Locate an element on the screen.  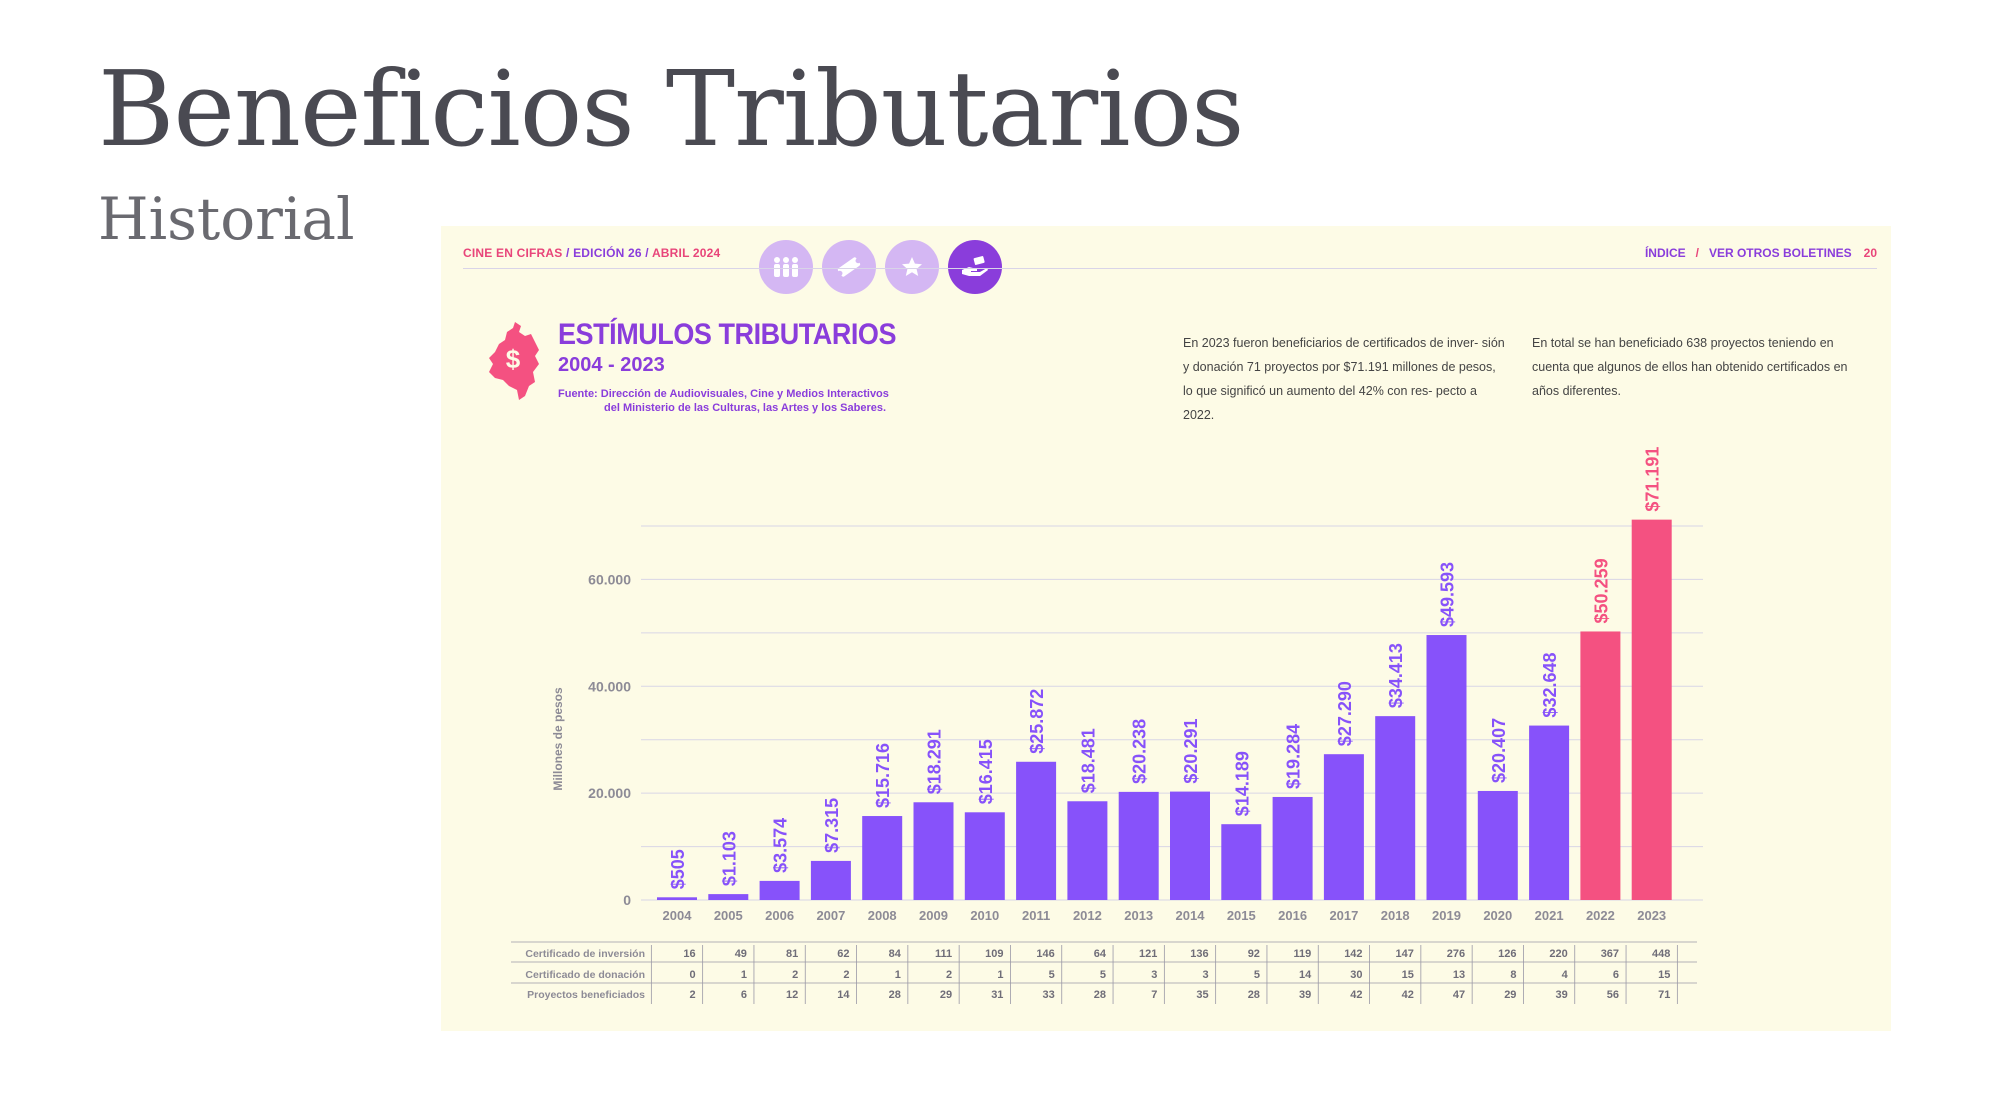
table-cell: 92 is located at coordinates (1254, 954).